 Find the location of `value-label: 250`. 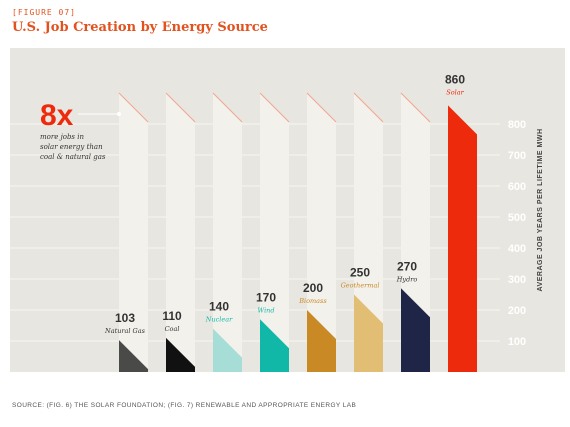

value-label: 250 is located at coordinates (360, 273).